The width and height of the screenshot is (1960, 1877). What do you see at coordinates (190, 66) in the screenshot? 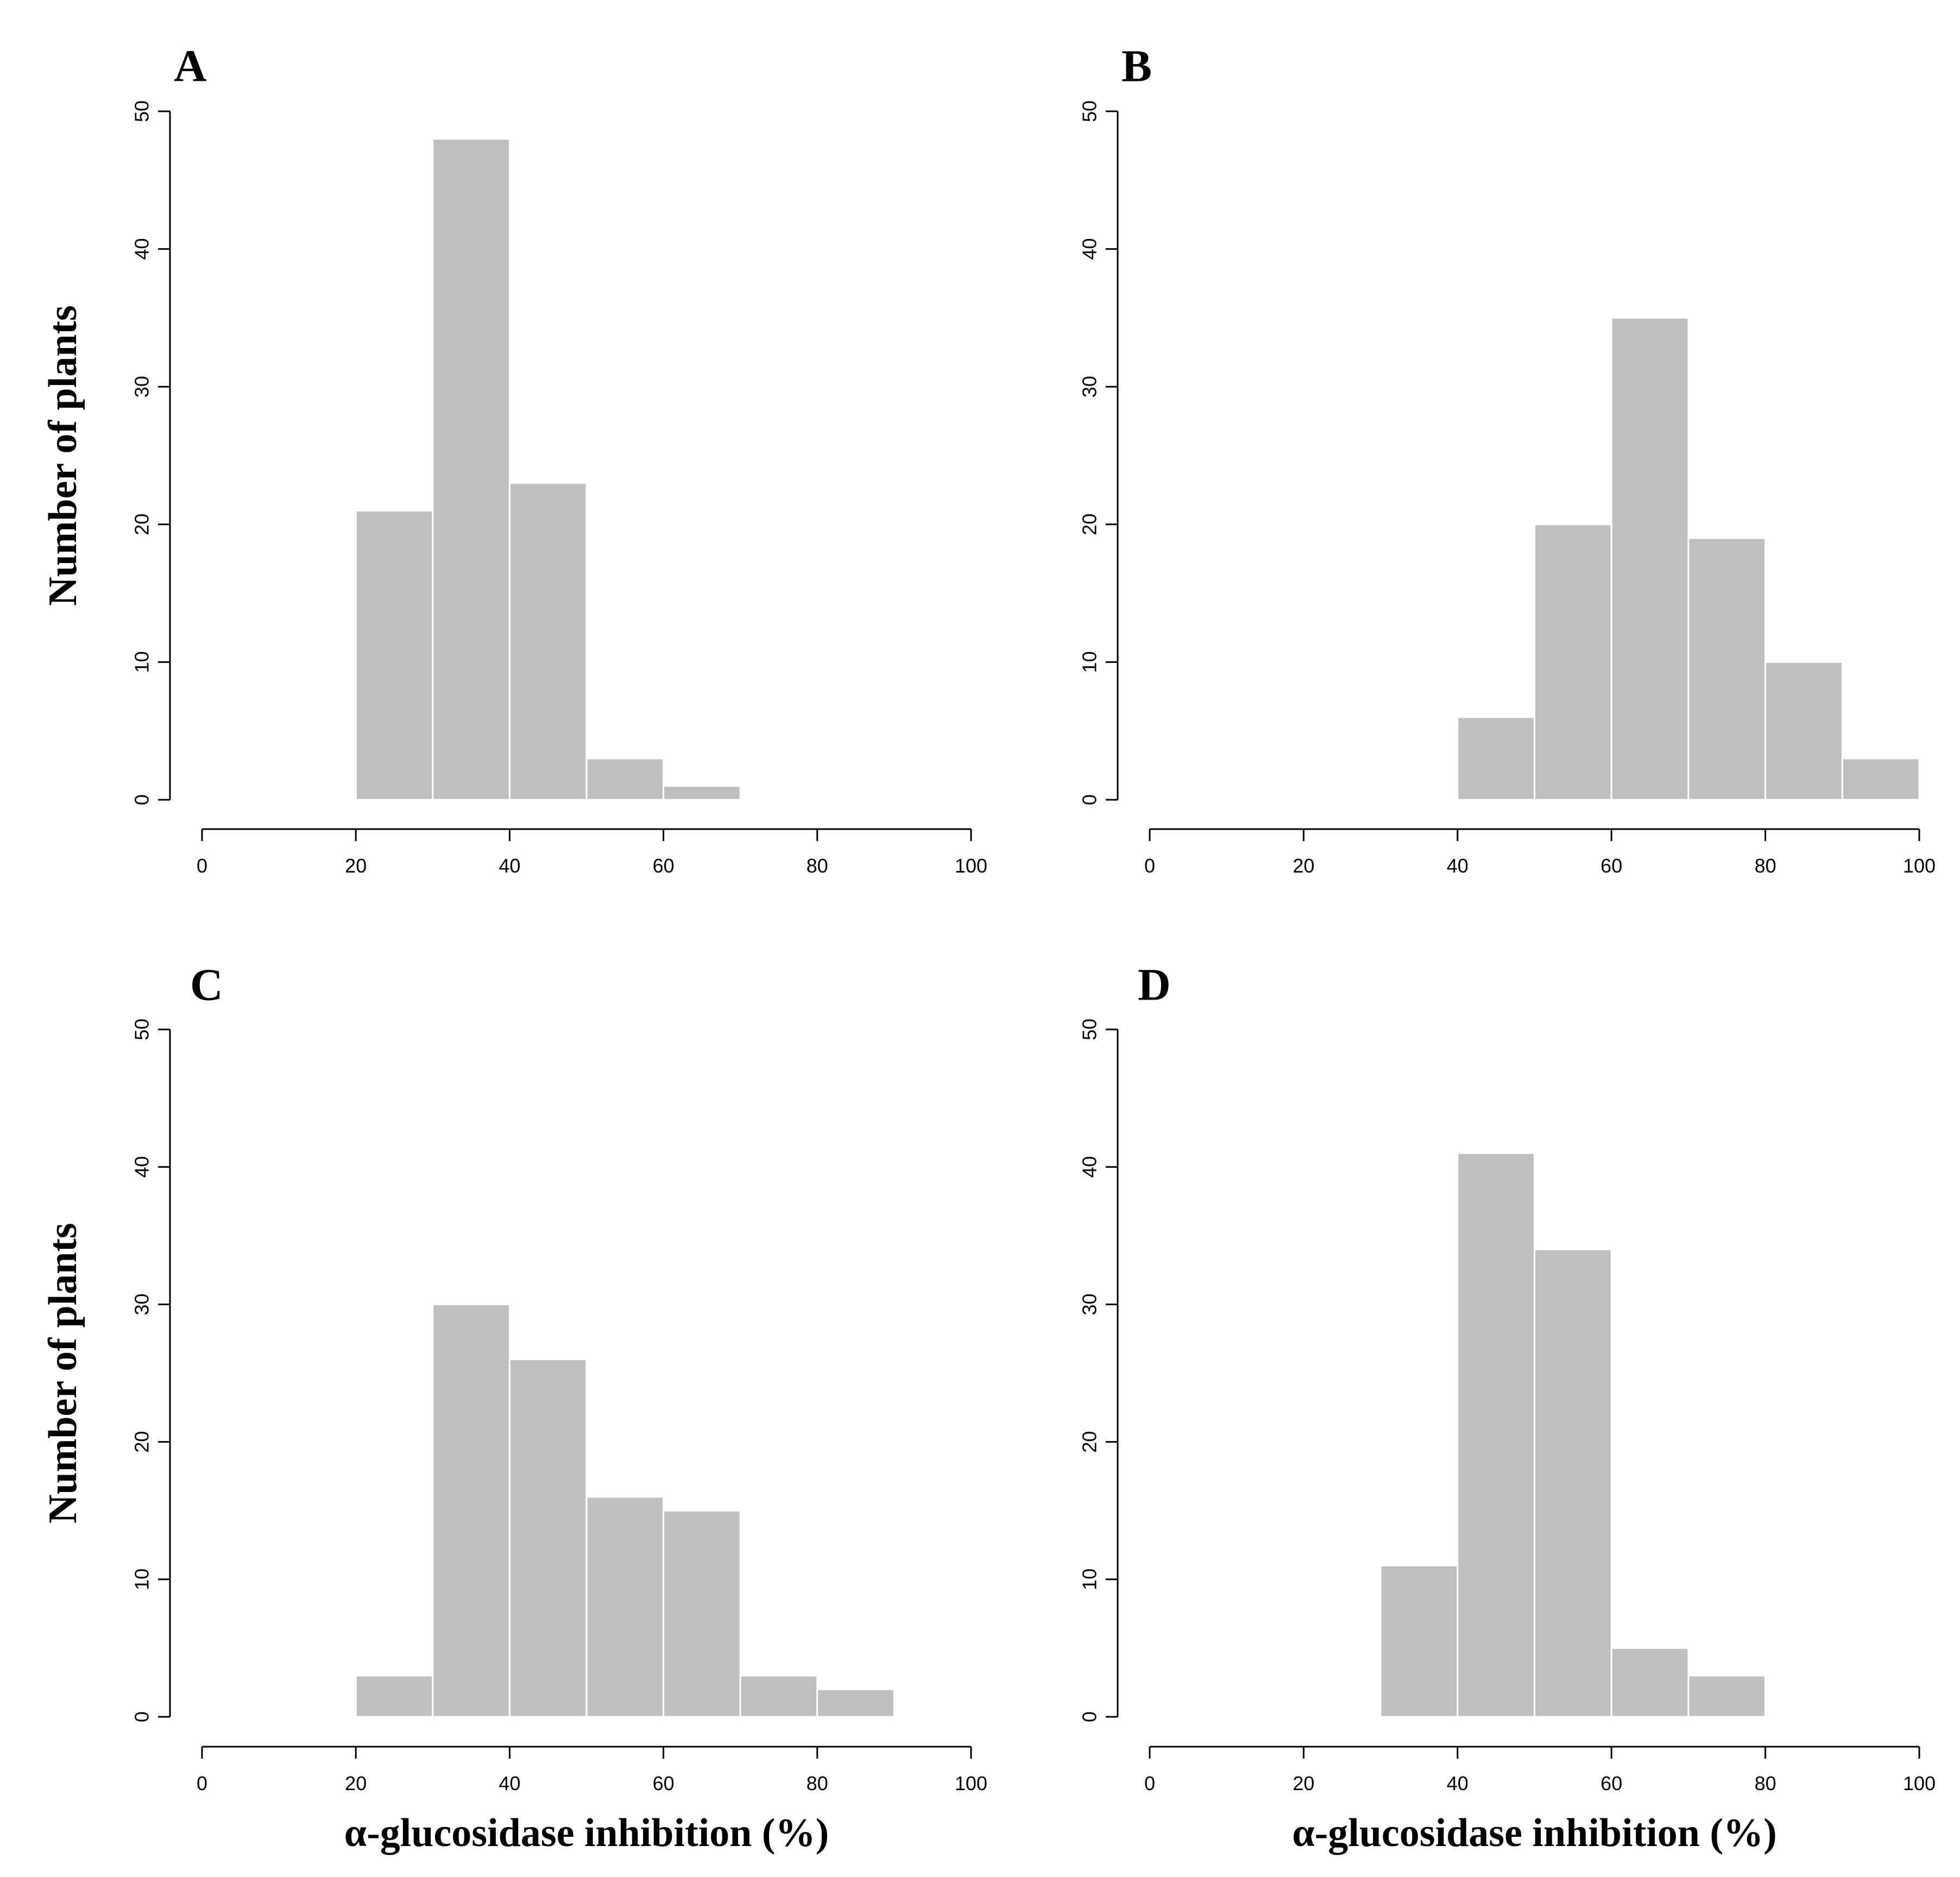
I see `panel-letter: A` at bounding box center [190, 66].